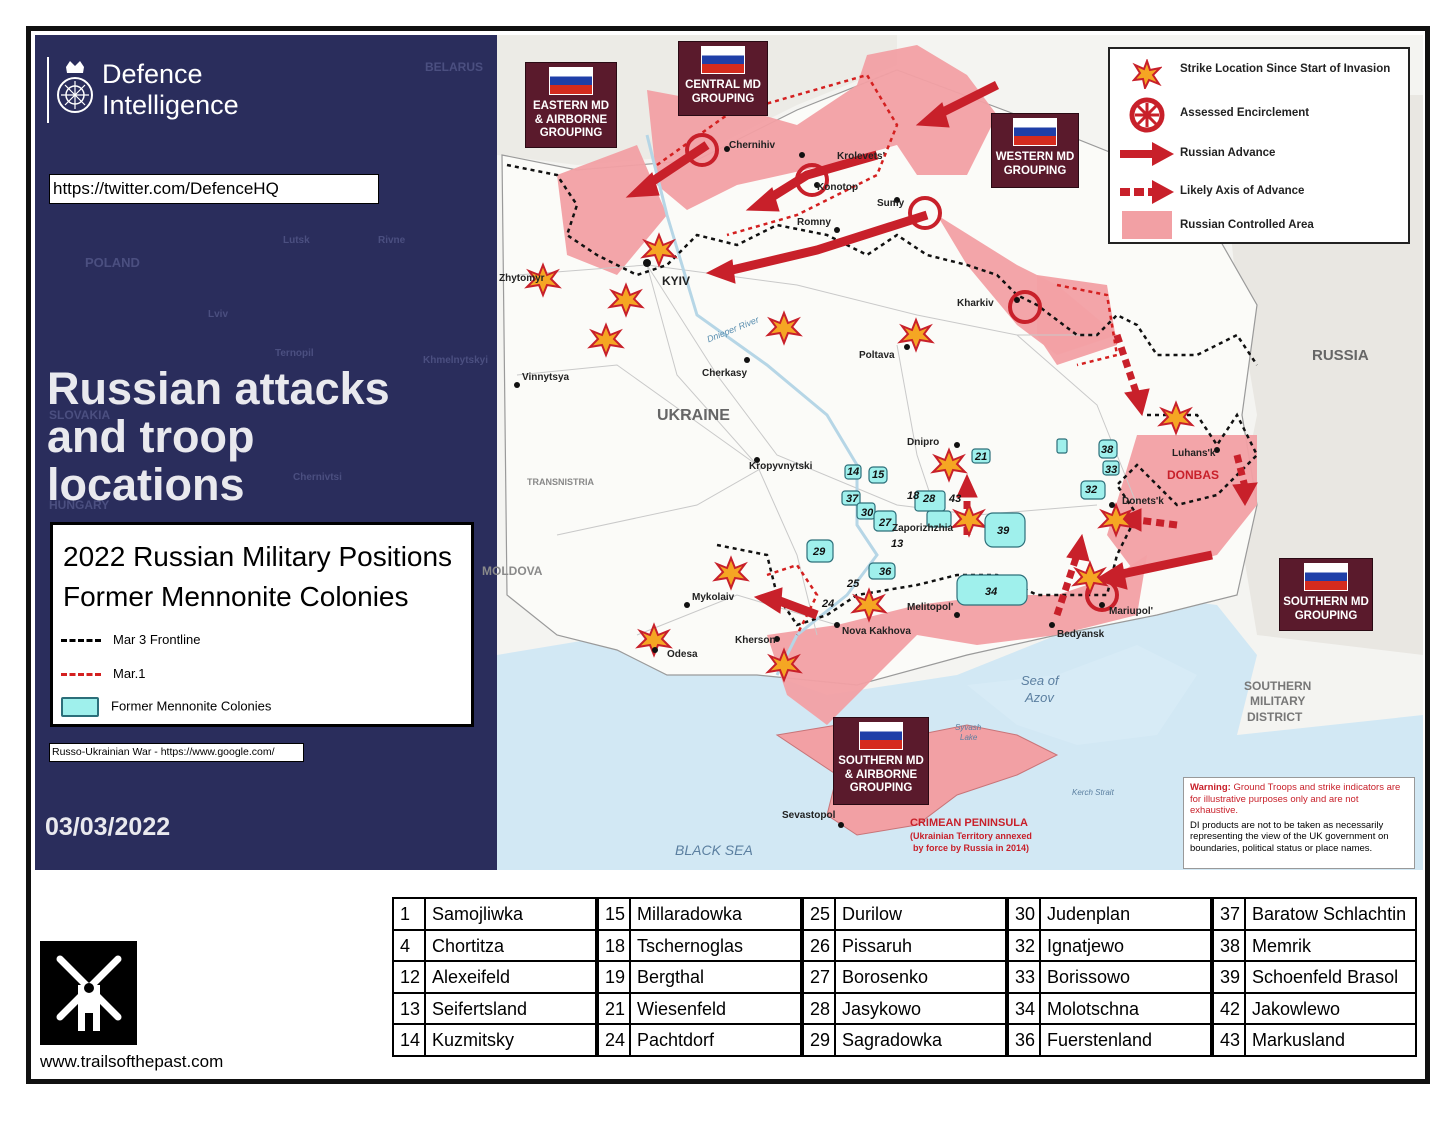 This screenshot has height=1125, width=1456. I want to click on strike-icon, so click(1147, 74).